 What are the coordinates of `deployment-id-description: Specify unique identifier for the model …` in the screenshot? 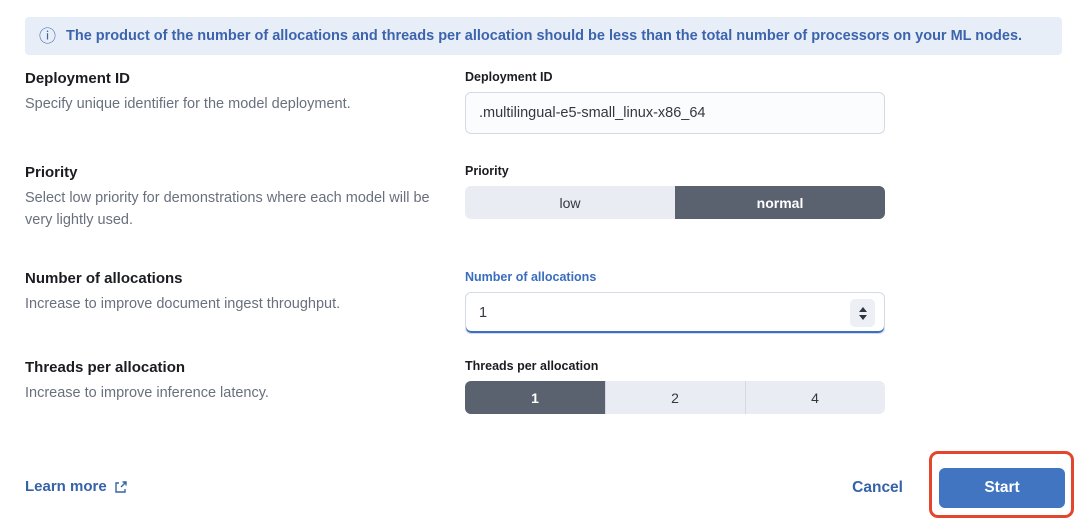 It's located at (188, 104).